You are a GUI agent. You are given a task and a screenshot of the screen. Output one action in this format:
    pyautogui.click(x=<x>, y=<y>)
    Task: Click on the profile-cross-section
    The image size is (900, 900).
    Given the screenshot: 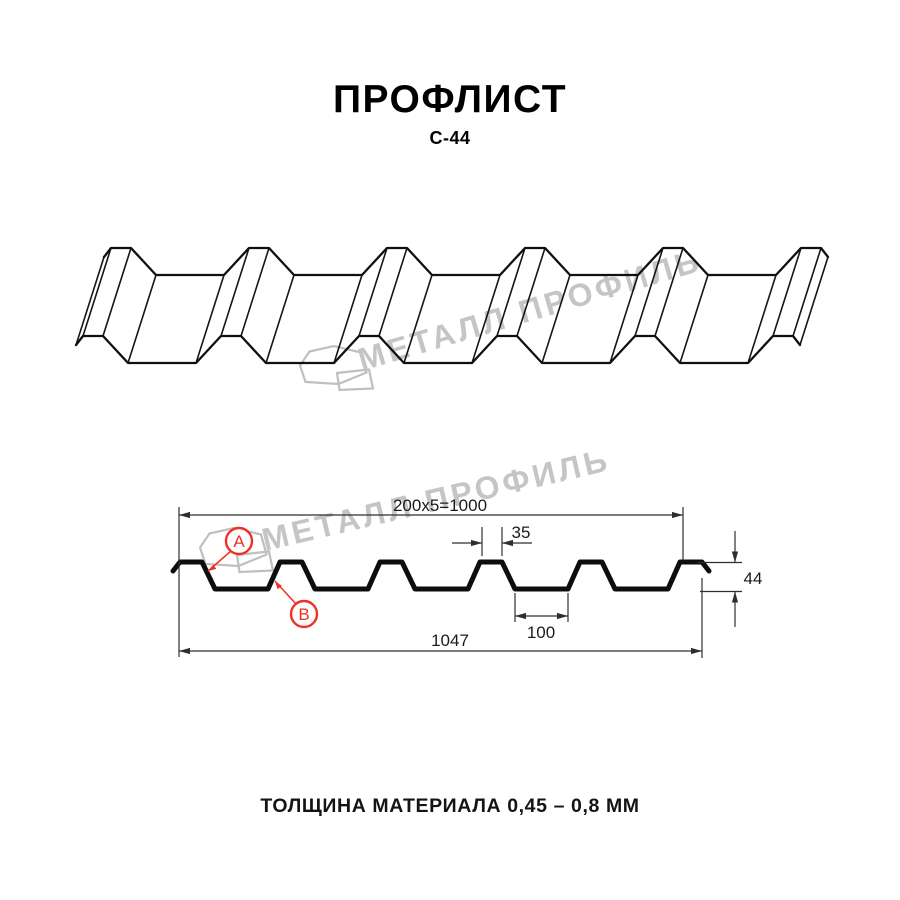 What is the action you would take?
    pyautogui.click(x=441, y=575)
    